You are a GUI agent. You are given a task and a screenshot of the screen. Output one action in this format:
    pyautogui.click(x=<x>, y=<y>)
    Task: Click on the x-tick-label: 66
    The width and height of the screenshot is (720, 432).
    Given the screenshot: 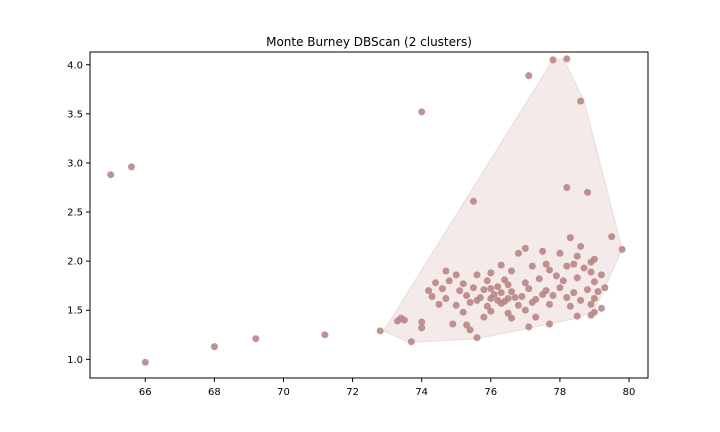 What is the action you would take?
    pyautogui.click(x=145, y=392)
    